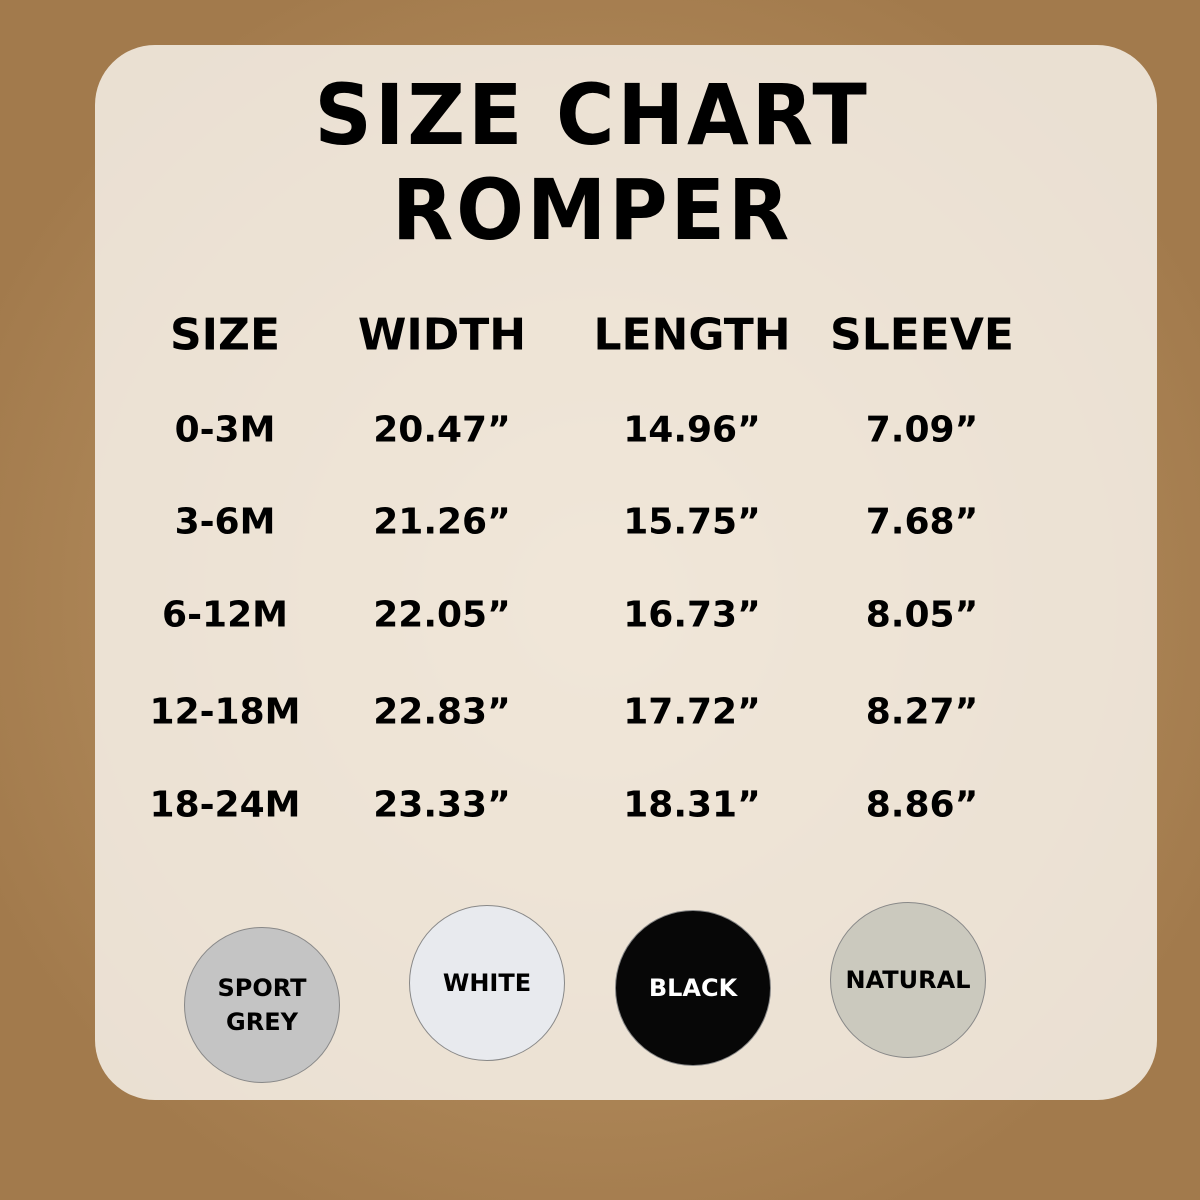 The width and height of the screenshot is (1200, 1200). What do you see at coordinates (922, 522) in the screenshot?
I see `table-cell: 7.68”` at bounding box center [922, 522].